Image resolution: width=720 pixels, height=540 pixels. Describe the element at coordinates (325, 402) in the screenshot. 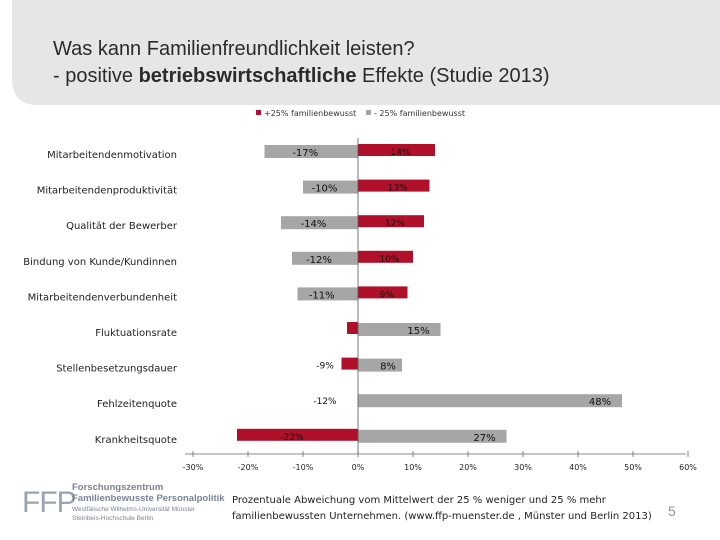

I see `data-label-red: -12%` at that location.